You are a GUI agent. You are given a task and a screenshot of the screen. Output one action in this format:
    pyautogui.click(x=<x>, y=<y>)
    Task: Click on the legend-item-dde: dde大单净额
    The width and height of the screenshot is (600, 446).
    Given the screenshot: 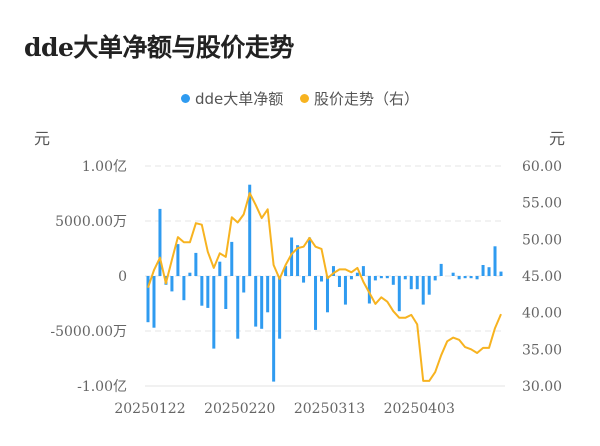 What is the action you would take?
    pyautogui.click(x=232, y=98)
    